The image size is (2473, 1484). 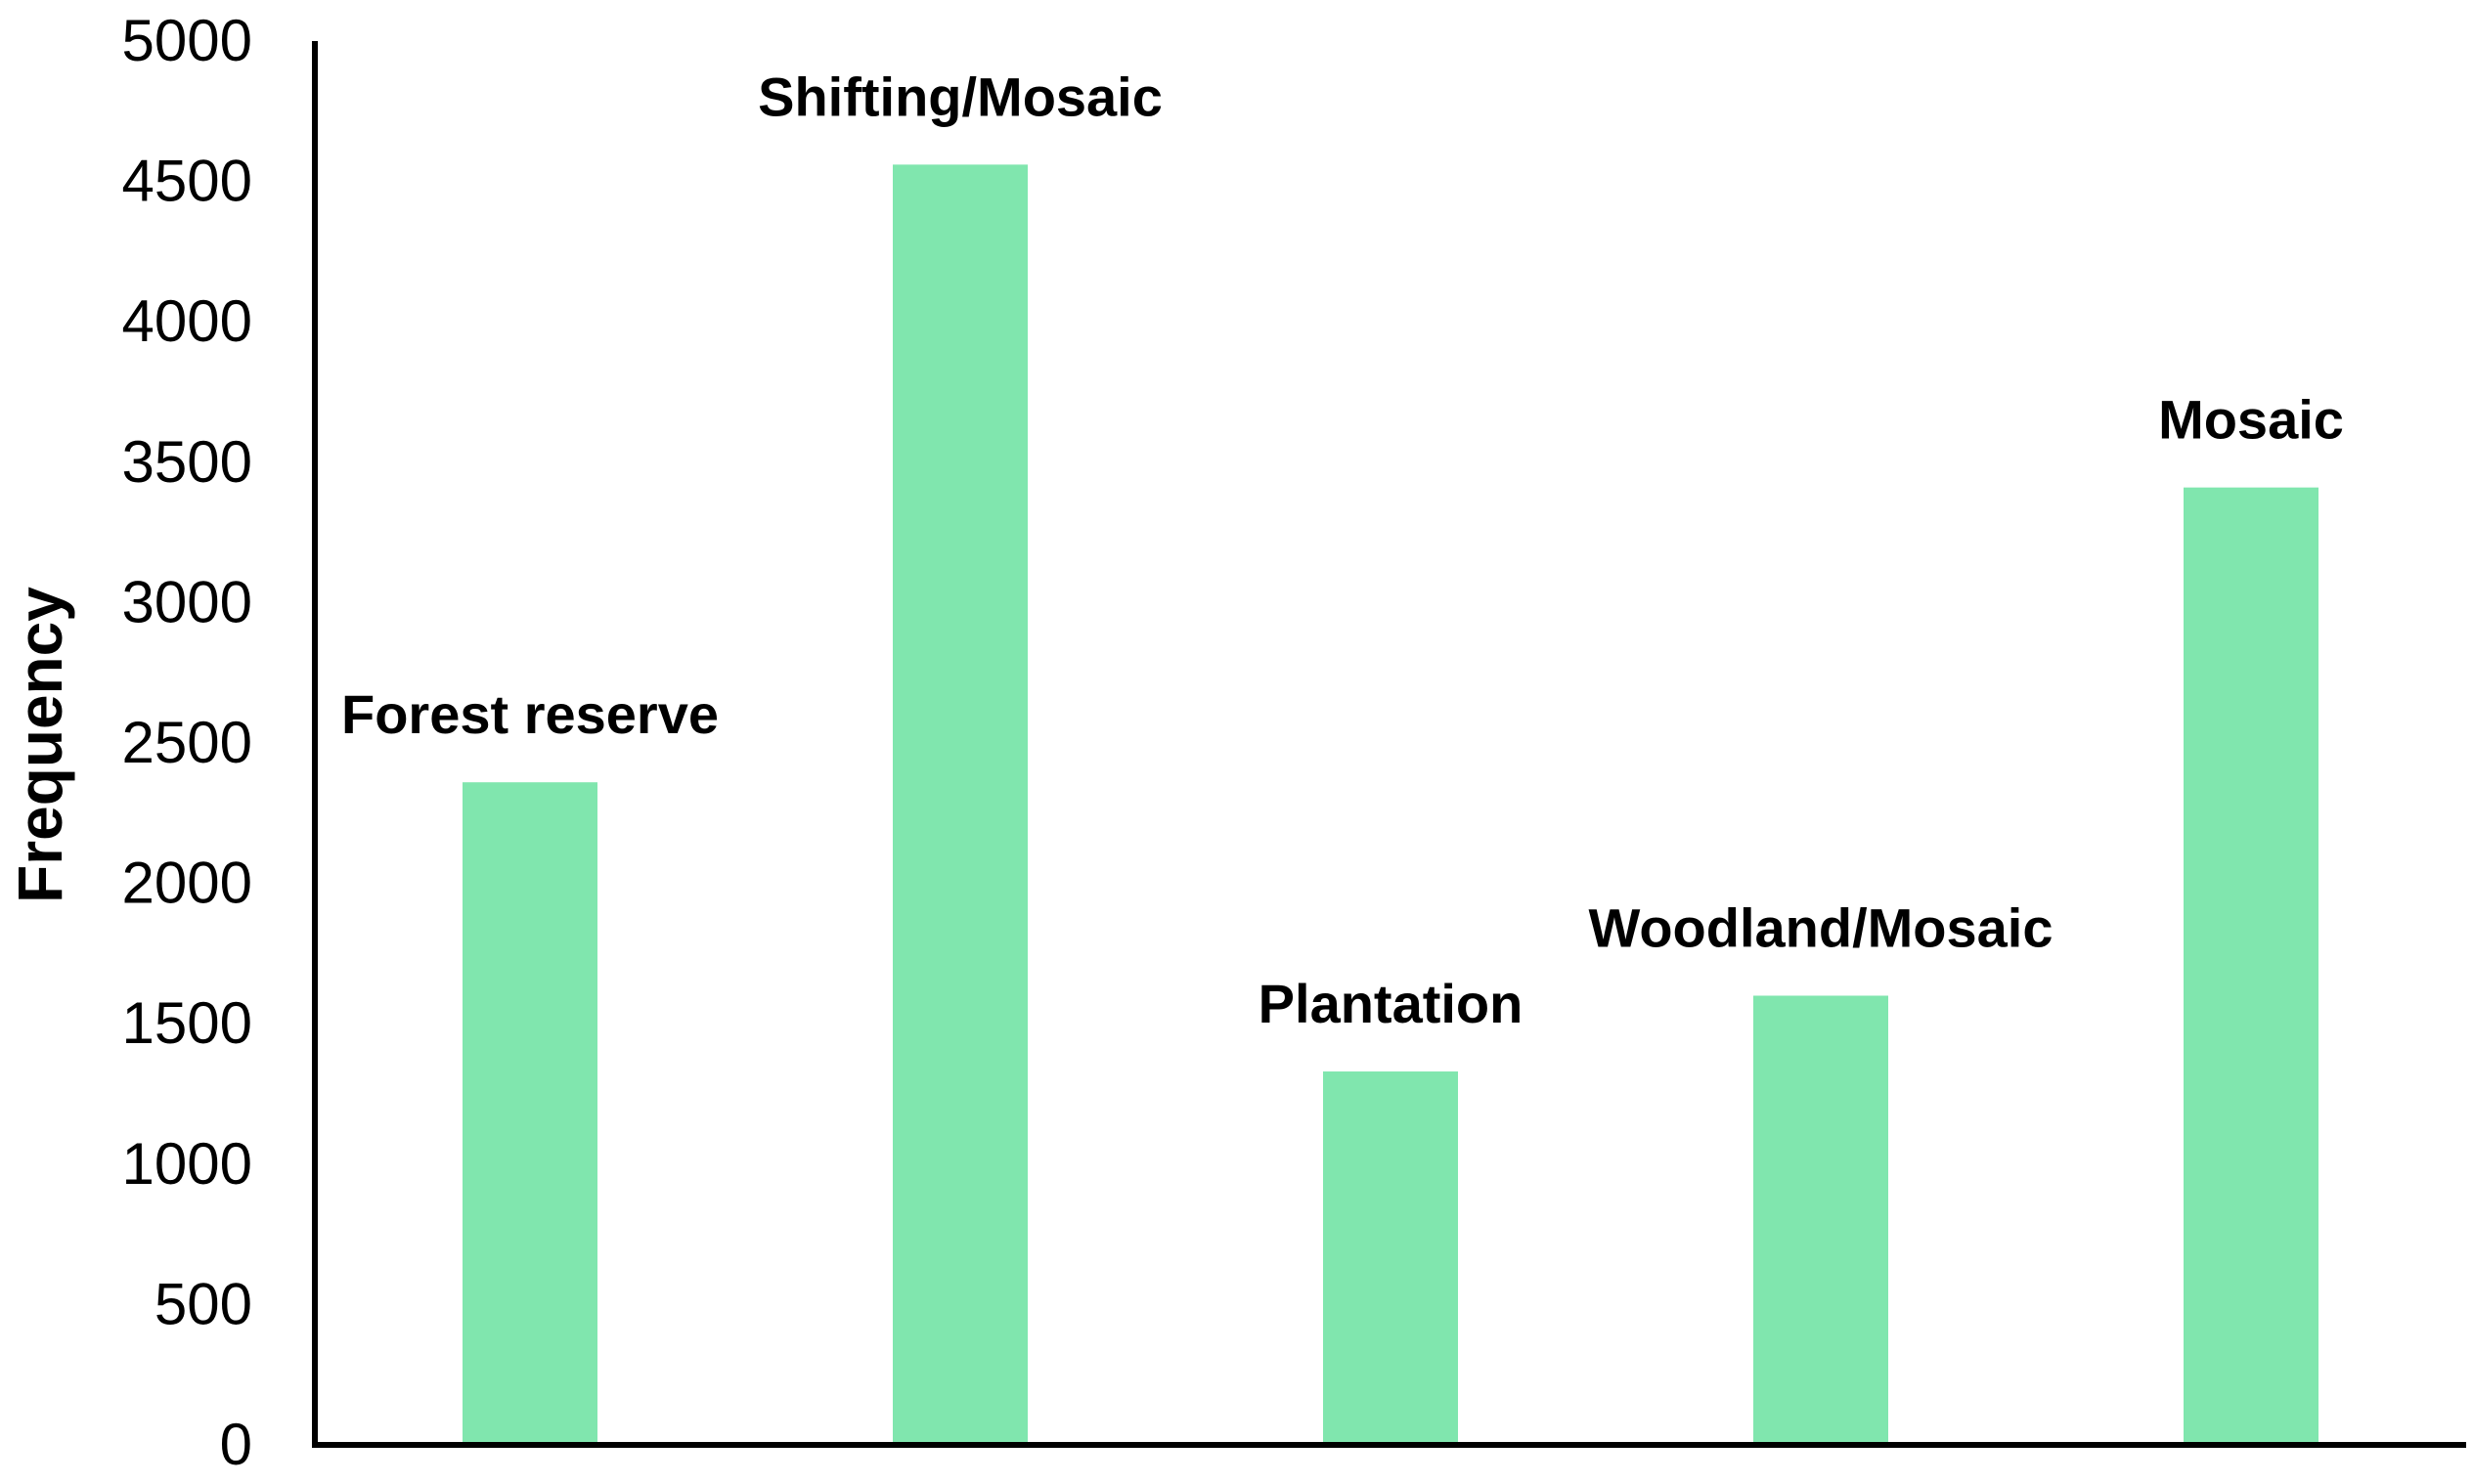 What do you see at coordinates (2251, 420) in the screenshot?
I see `bar-category-label: Mosaic` at bounding box center [2251, 420].